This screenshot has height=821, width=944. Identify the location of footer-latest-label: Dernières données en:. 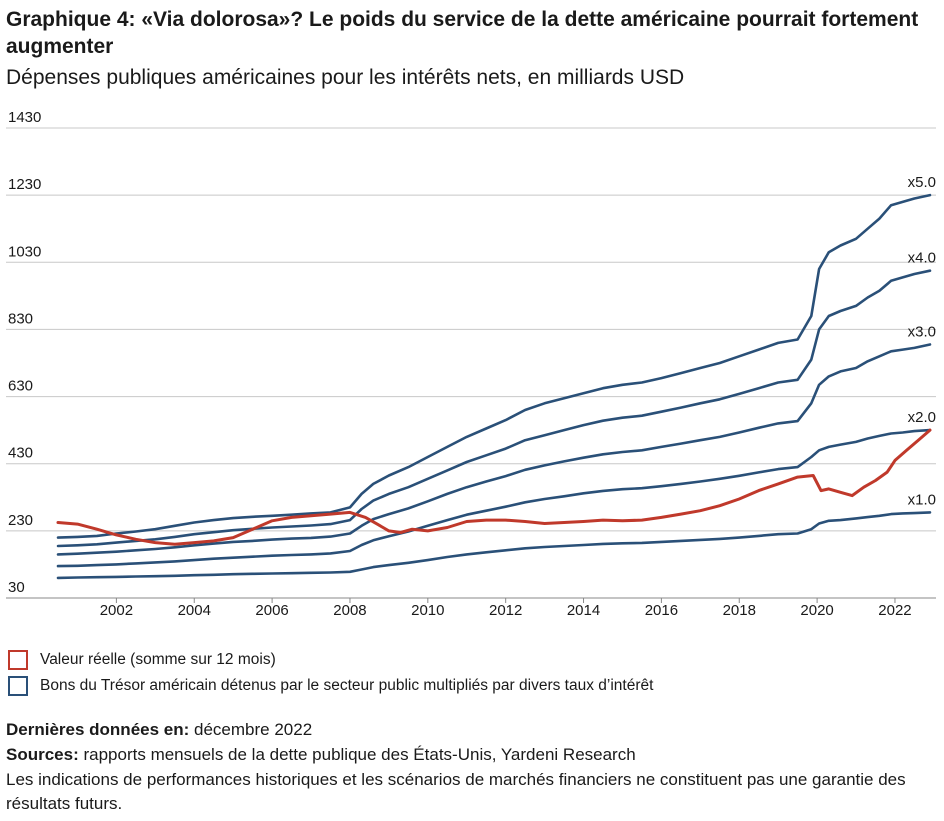
(98, 729).